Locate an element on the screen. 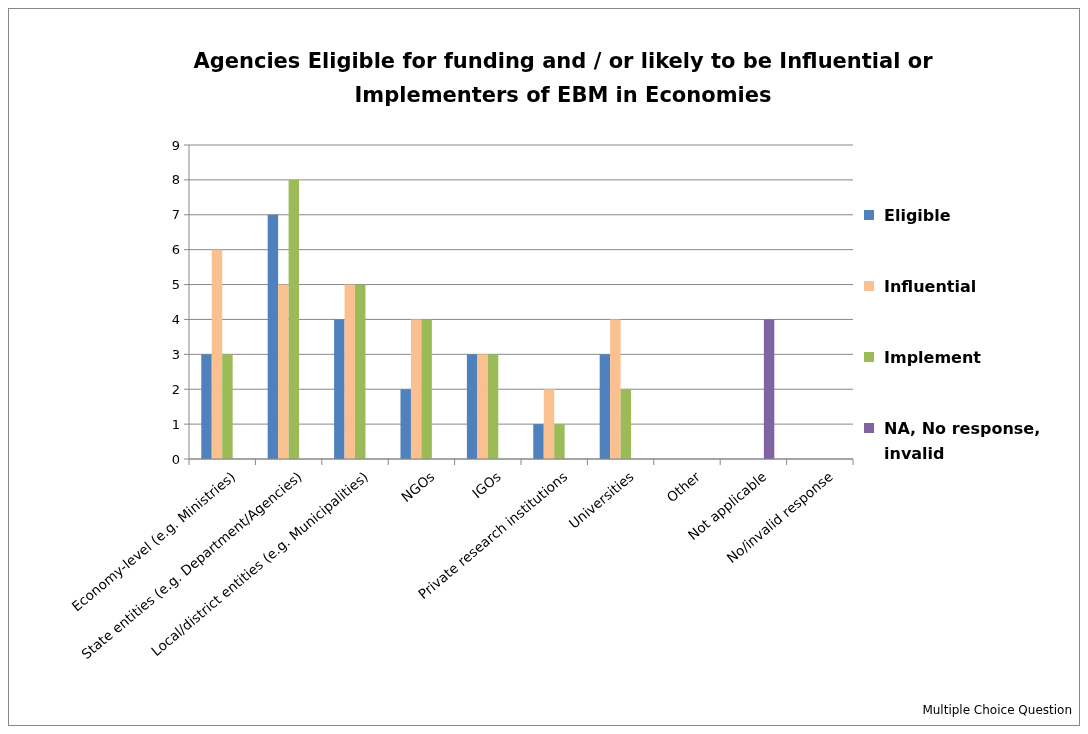  legend-label: Implement is located at coordinates (933, 357).